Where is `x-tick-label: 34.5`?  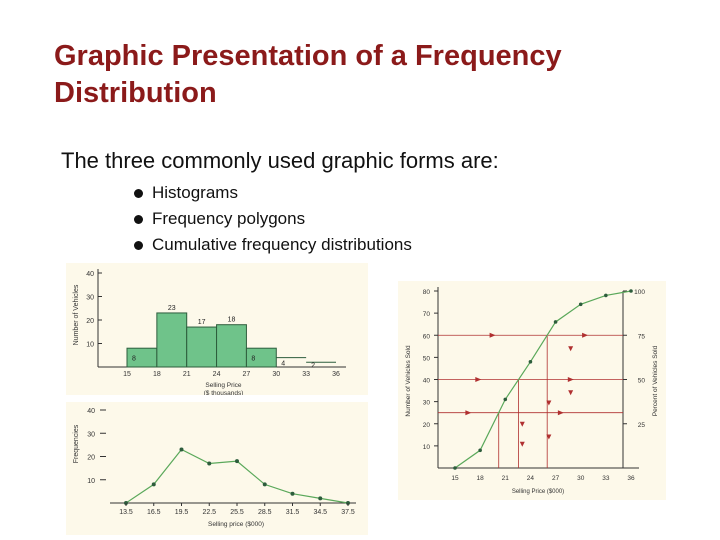 x-tick-label: 34.5 is located at coordinates (320, 512).